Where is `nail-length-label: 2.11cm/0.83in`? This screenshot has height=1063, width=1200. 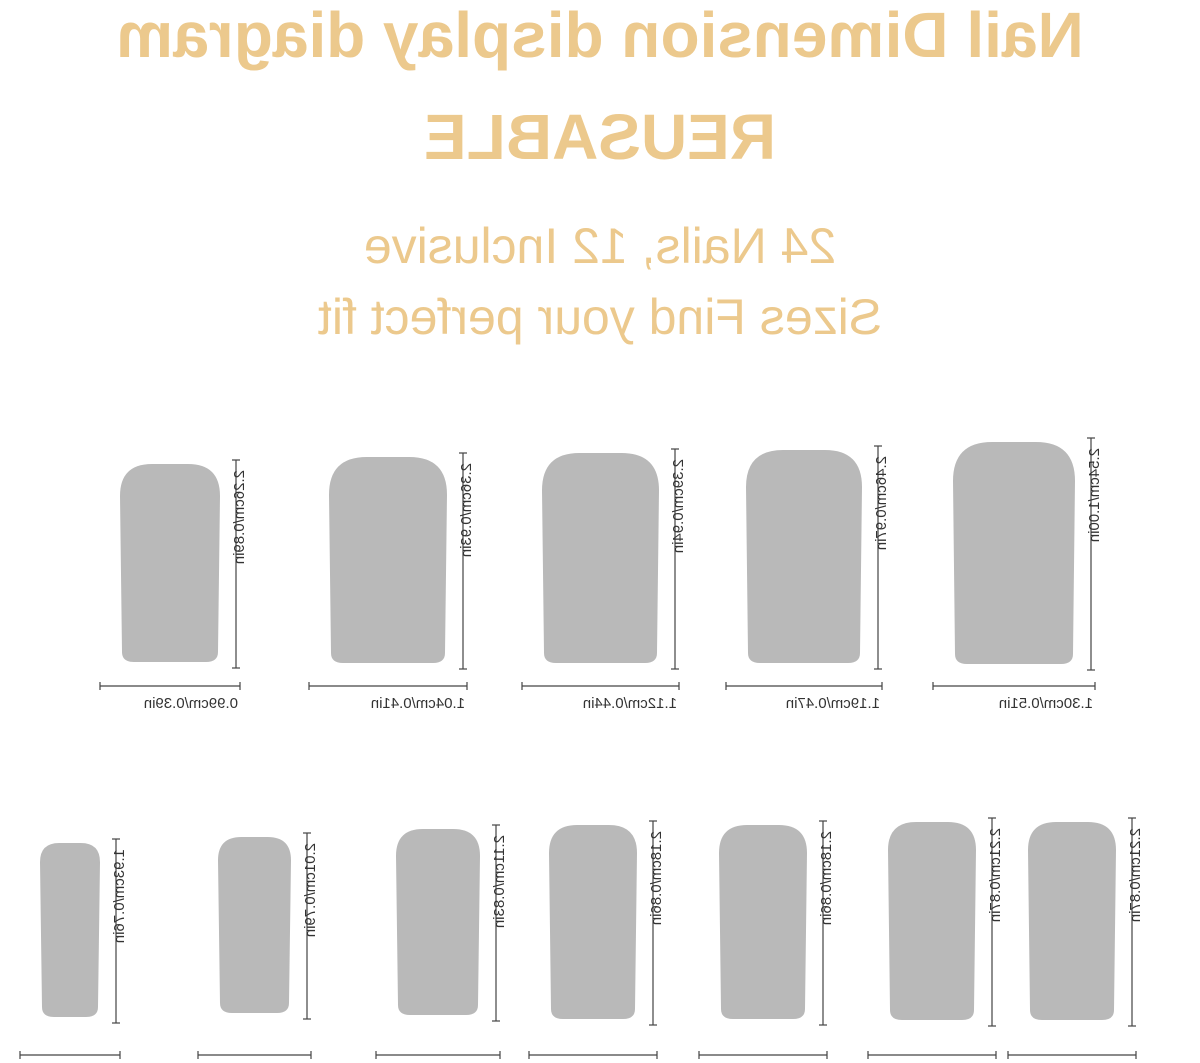 nail-length-label: 2.11cm/0.83in is located at coordinates (499, 881).